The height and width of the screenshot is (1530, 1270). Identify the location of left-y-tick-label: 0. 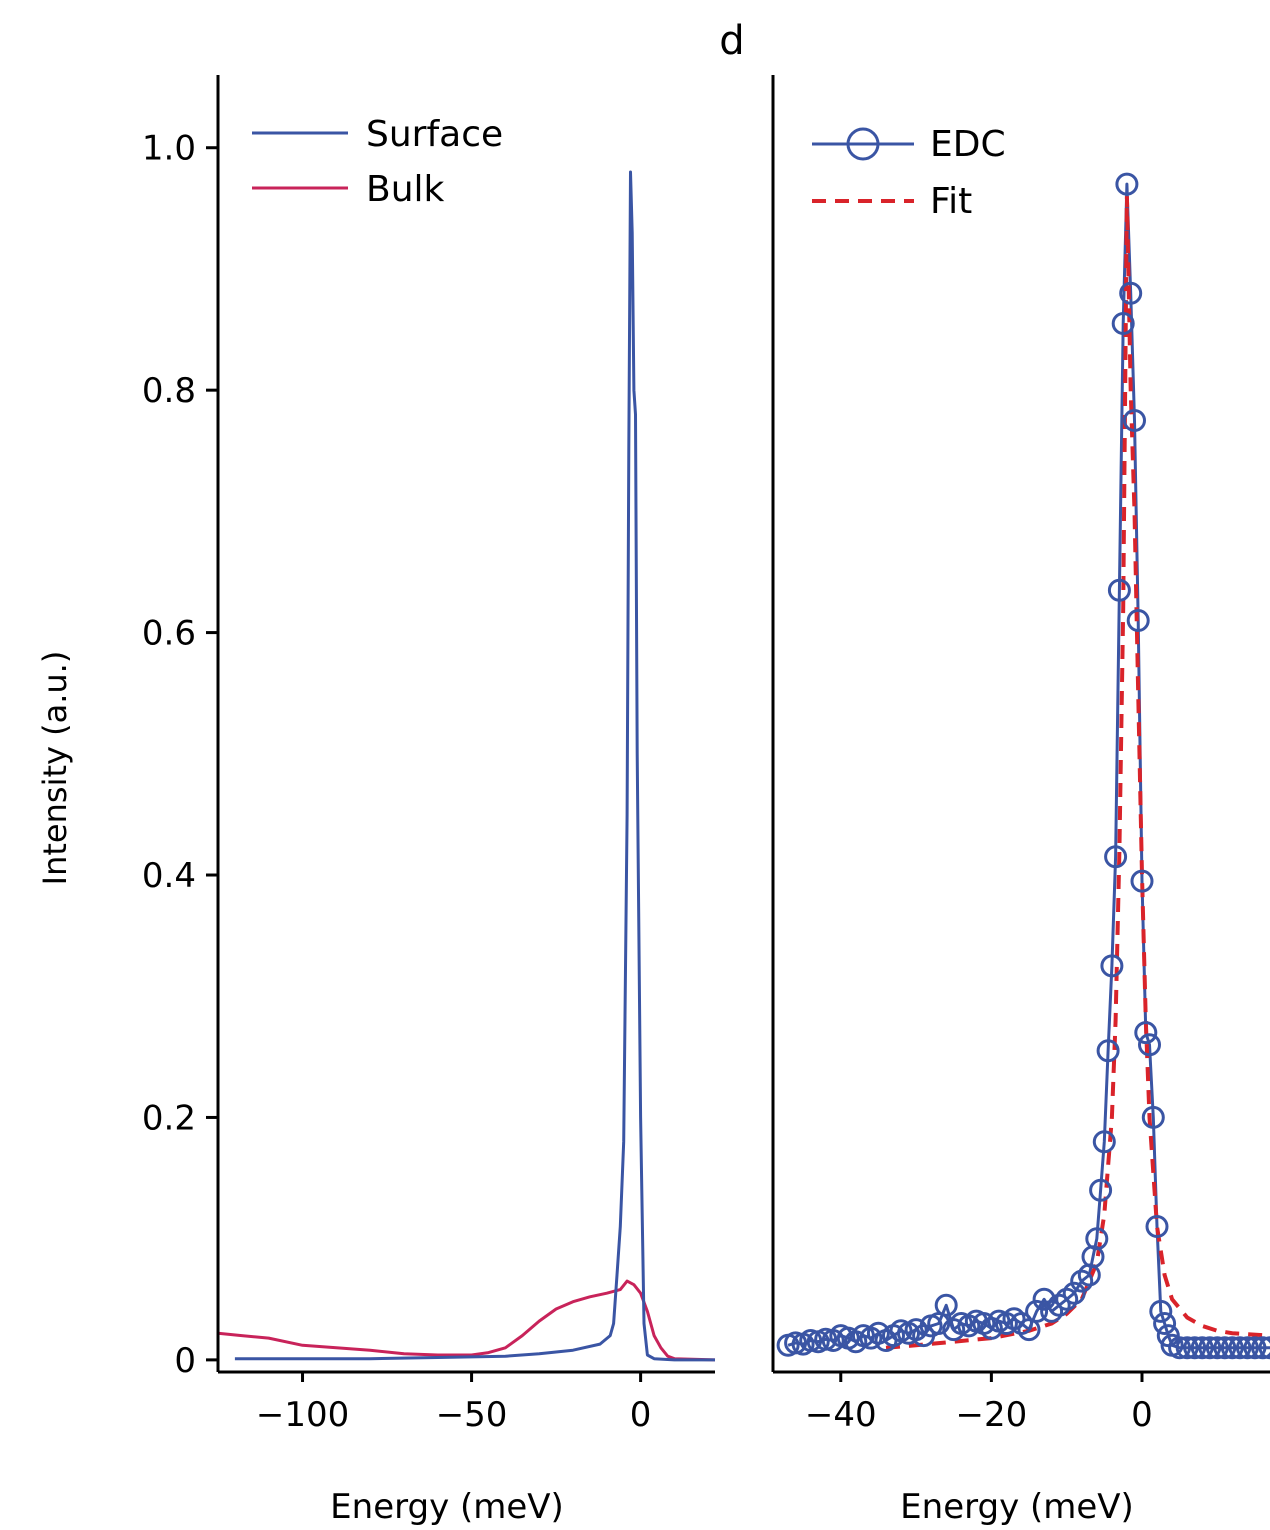
(185, 1361).